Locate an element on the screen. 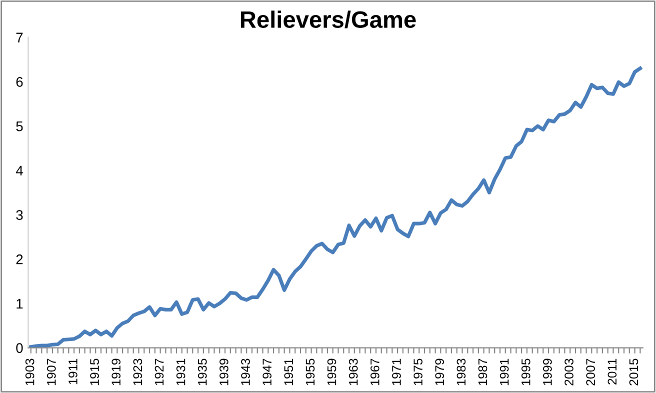 The image size is (656, 393). x-tick-label: 2003 is located at coordinates (569, 372).